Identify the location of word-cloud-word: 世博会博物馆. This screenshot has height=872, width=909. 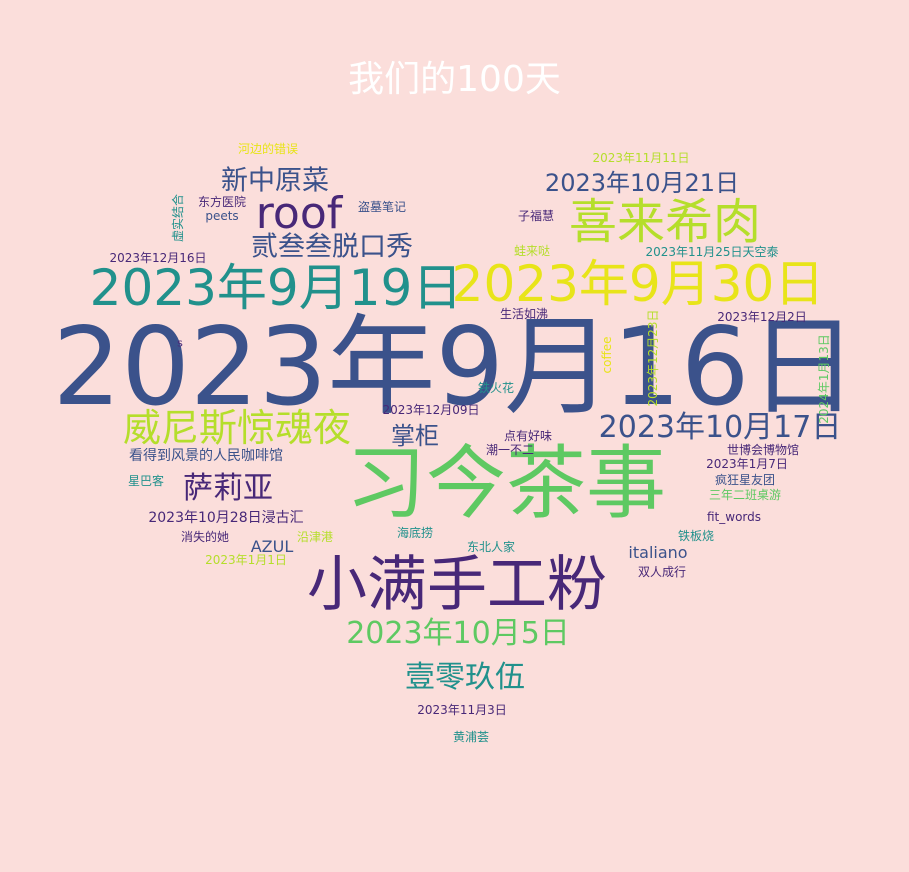
(763, 450).